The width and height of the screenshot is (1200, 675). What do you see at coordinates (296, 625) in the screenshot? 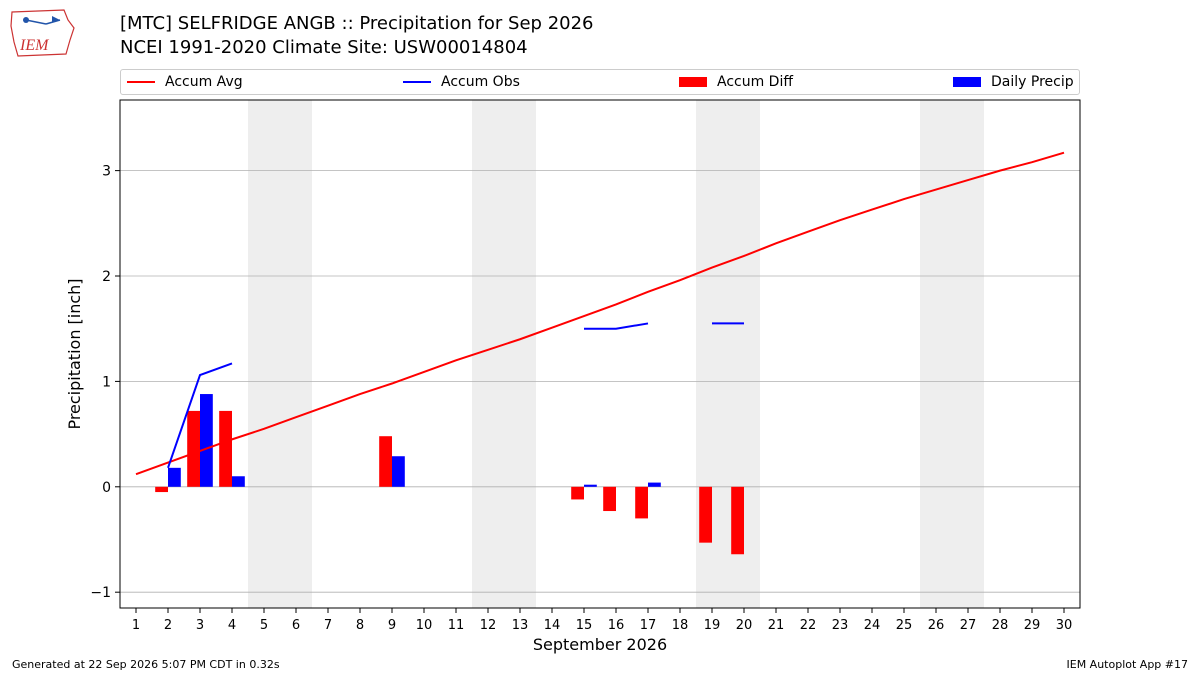
I see `x-tick-label: 6` at bounding box center [296, 625].